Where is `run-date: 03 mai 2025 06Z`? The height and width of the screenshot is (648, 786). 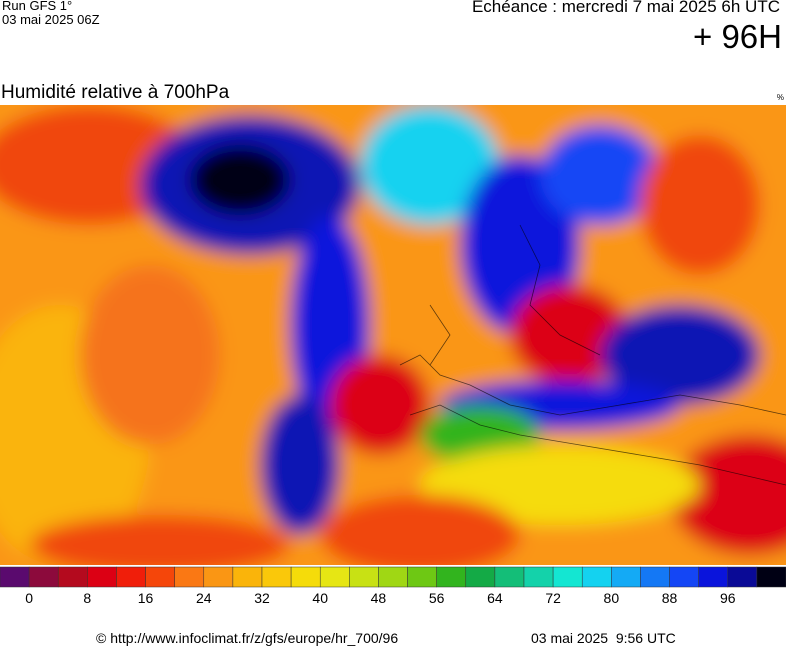 run-date: 03 mai 2025 06Z is located at coordinates (51, 19).